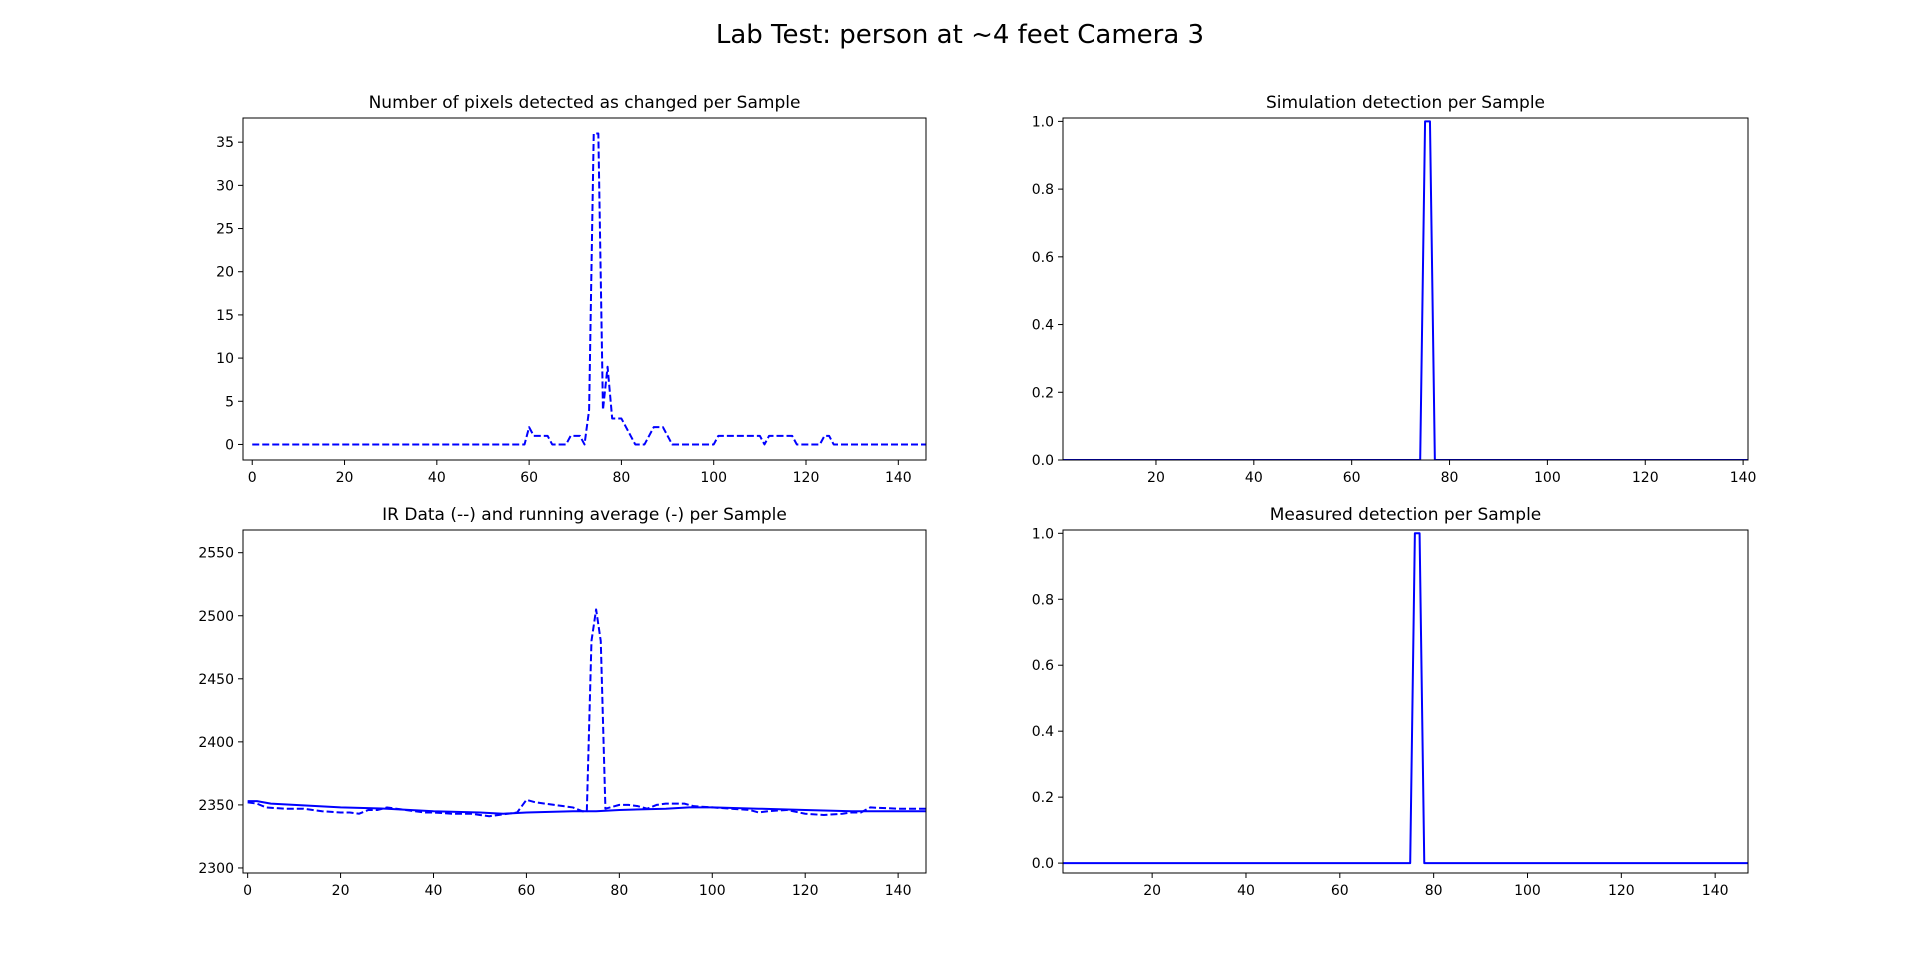 This screenshot has height=971, width=1920. I want to click on measured-detection-xtick-label: 40, so click(1246, 891).